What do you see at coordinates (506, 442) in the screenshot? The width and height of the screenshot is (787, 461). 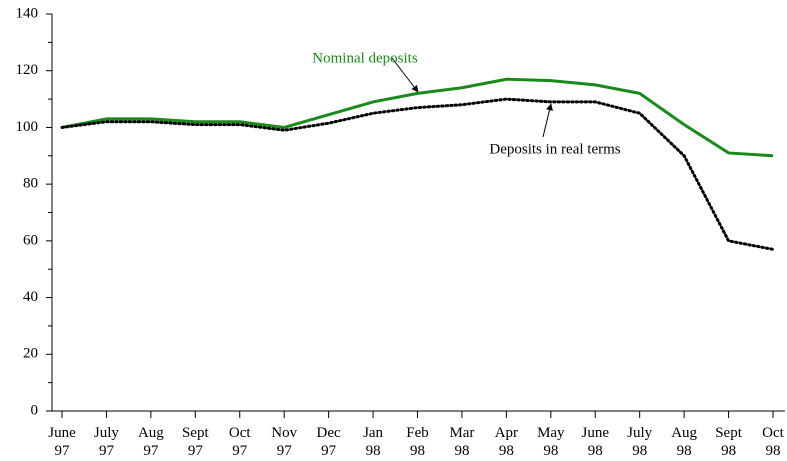 I see `x-tick-label: Apr 98` at bounding box center [506, 442].